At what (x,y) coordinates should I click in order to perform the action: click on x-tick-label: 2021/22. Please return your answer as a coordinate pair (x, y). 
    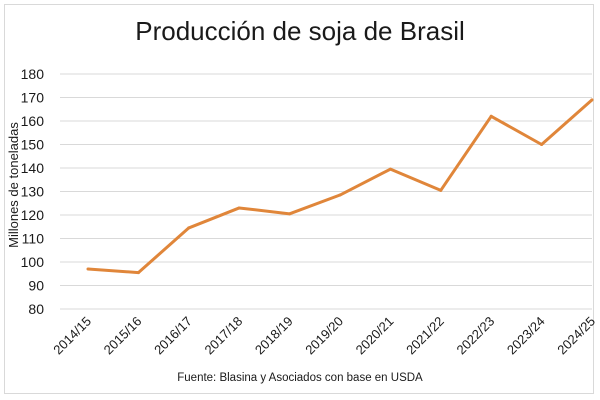
    Looking at the image, I should click on (425, 336).